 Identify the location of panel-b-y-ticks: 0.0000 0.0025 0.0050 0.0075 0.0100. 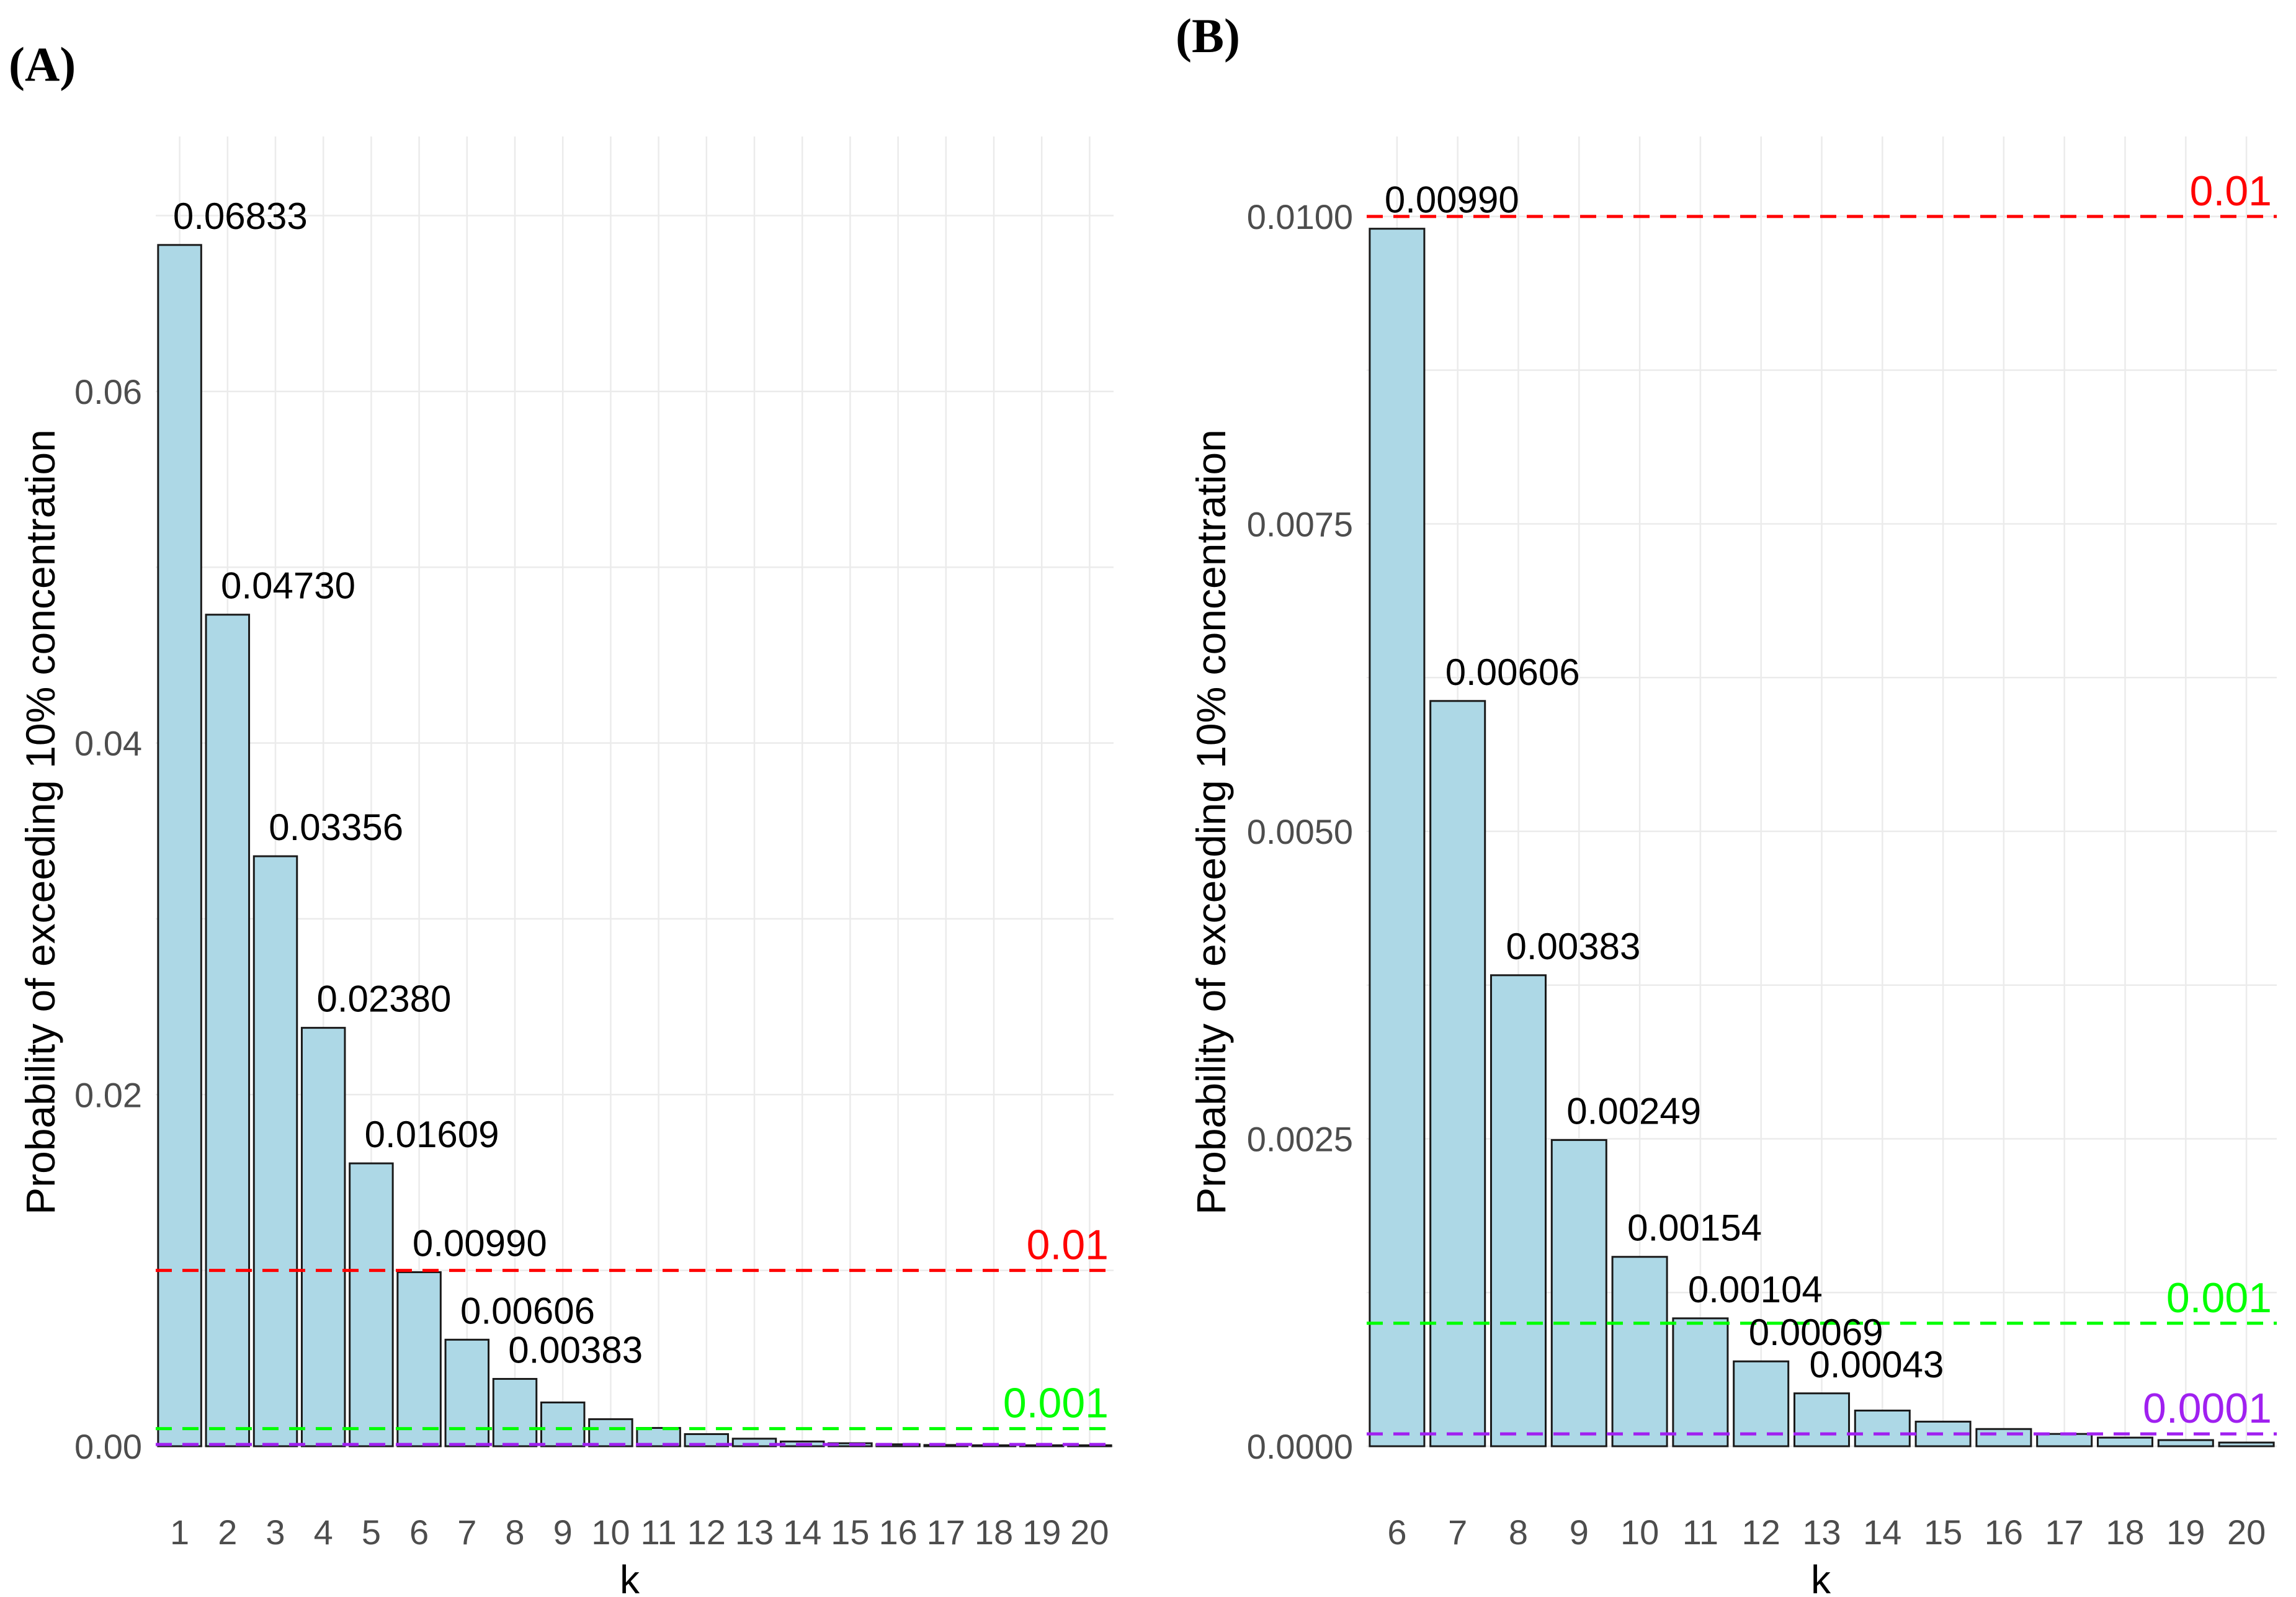
(1300, 831).